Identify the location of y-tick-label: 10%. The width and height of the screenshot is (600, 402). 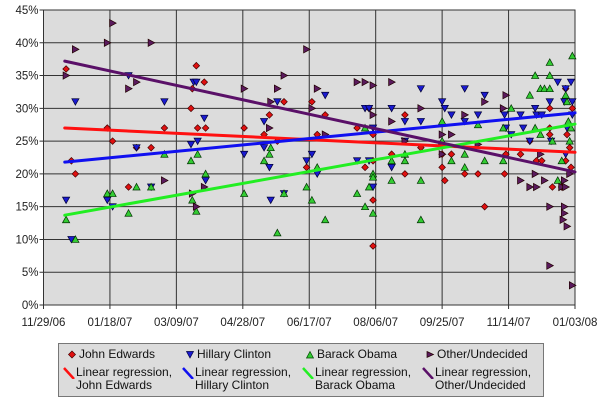
(26, 240).